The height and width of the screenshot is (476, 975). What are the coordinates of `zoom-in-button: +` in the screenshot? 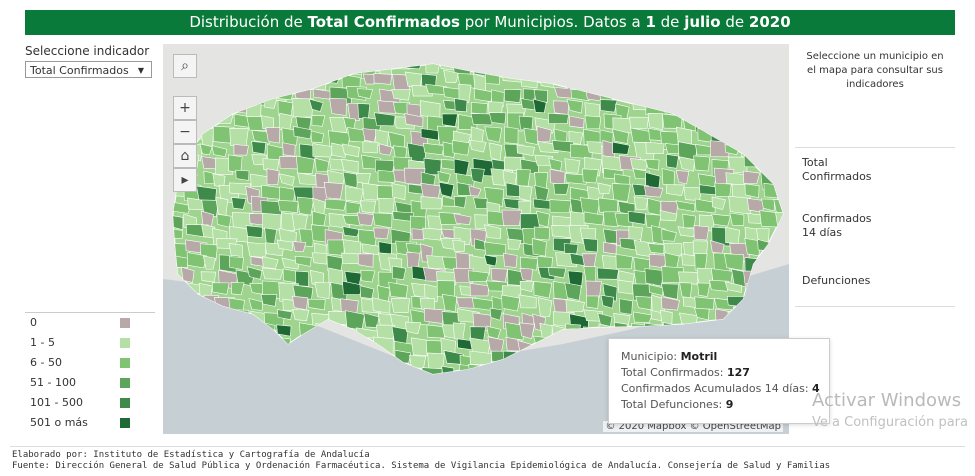 It's located at (185, 108).